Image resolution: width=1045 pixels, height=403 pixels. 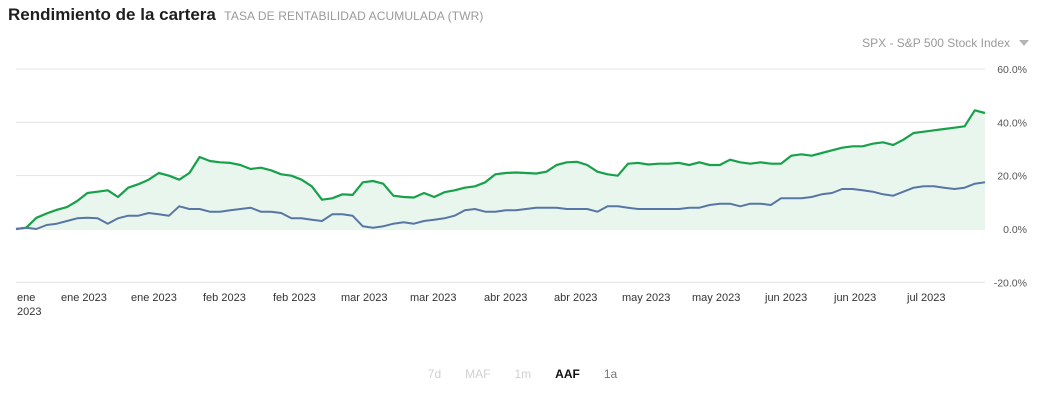 What do you see at coordinates (926, 298) in the screenshot?
I see `x-tick-label: jul 2023` at bounding box center [926, 298].